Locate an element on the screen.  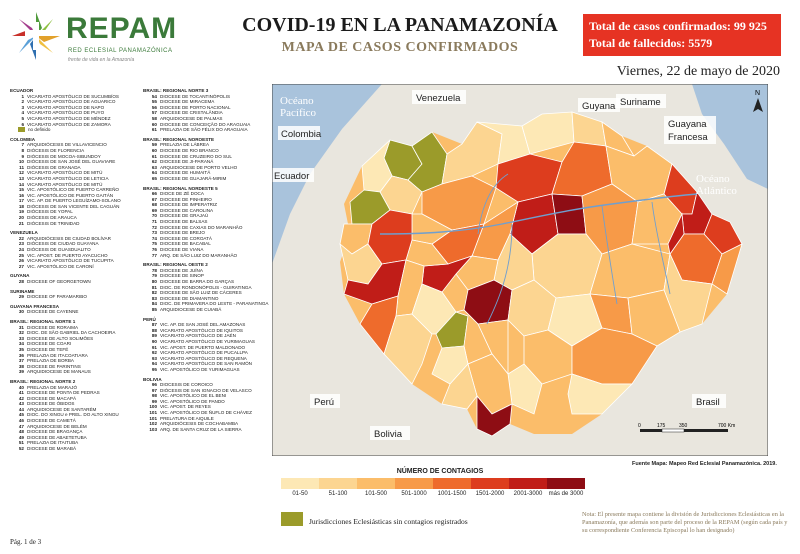
list-item: 80 DIOCESE DE BARRA DO GARÇAS is located at coordinates (205, 282).